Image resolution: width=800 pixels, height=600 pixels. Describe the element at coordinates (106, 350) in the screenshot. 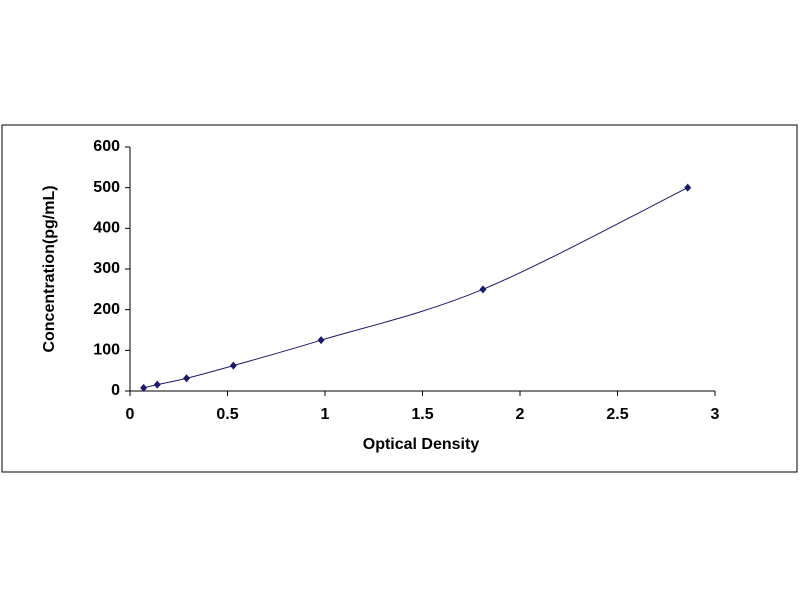

I see `y-tick-label: 100` at that location.